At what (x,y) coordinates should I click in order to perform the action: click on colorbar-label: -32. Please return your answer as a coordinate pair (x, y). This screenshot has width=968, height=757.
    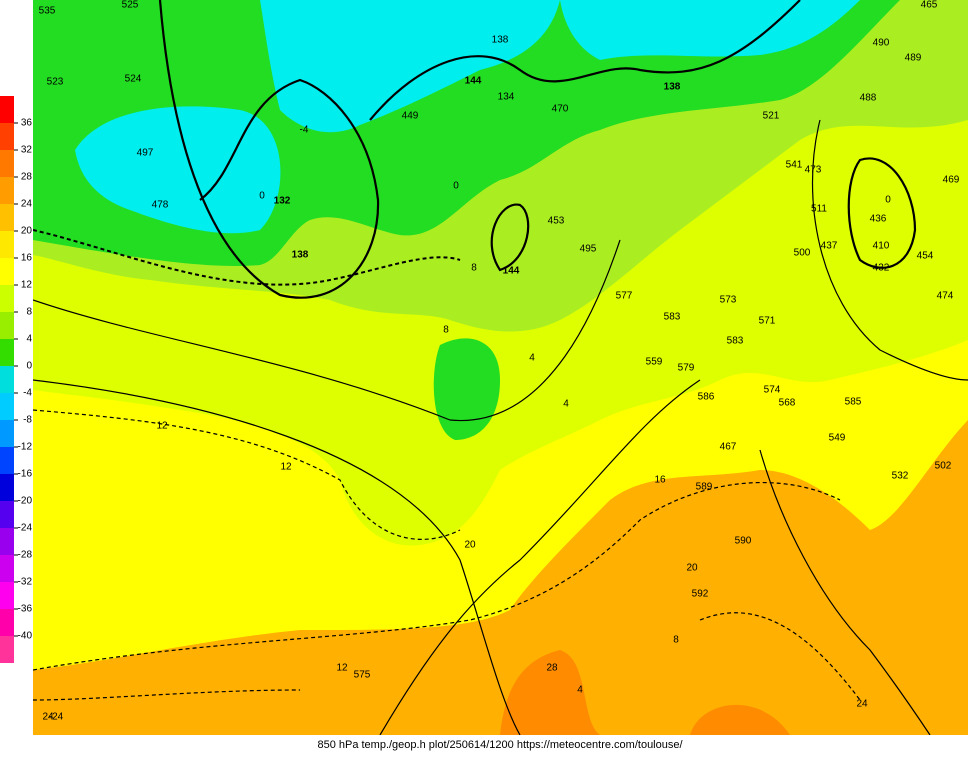
    Looking at the image, I should click on (25, 582).